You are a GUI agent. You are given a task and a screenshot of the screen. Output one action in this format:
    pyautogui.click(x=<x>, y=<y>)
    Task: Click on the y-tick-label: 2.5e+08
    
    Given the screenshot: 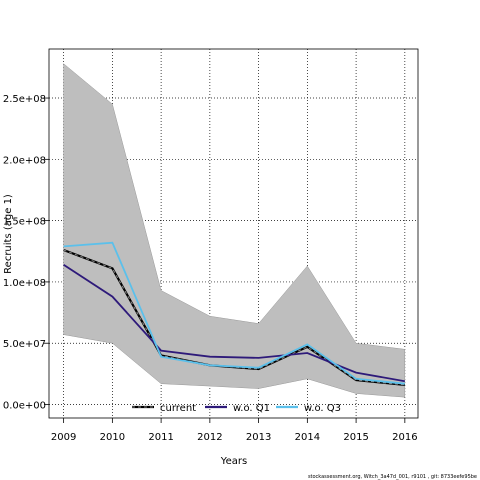 What is the action you would take?
    pyautogui.click(x=24, y=99)
    